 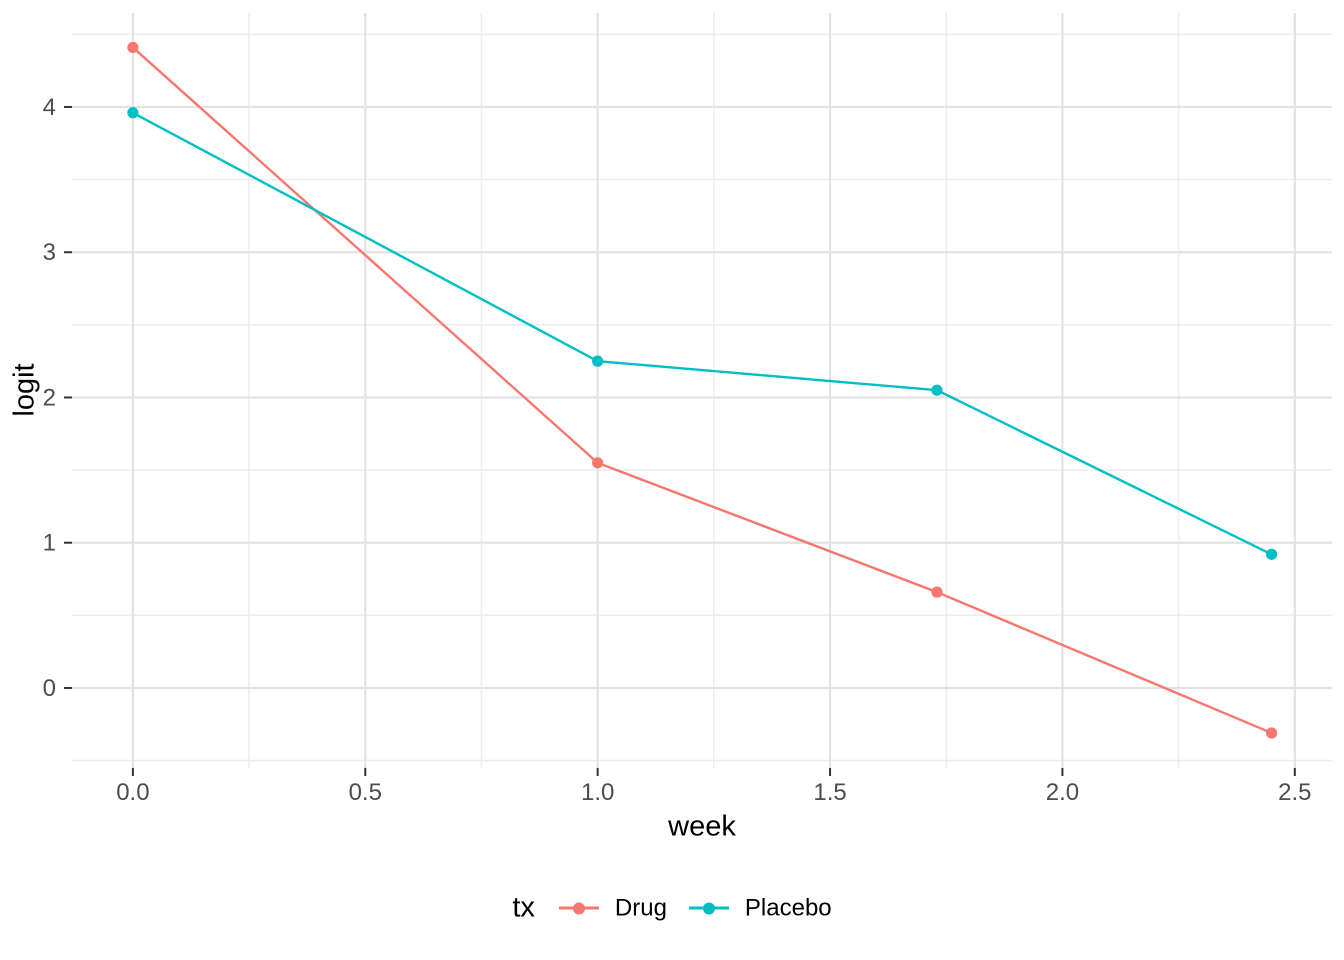 I want to click on legend-item-placebo: Placebo, so click(x=760, y=908).